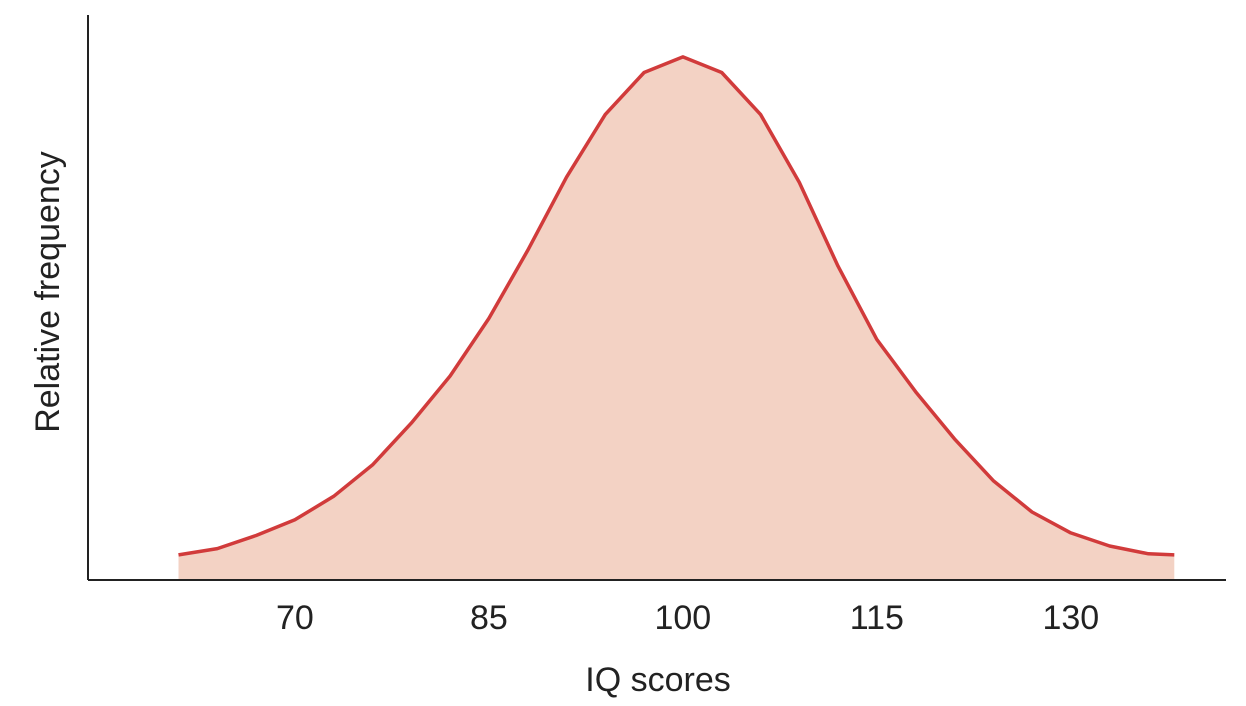  What do you see at coordinates (48, 292) in the screenshot?
I see `y-axis-label: Relative frequency` at bounding box center [48, 292].